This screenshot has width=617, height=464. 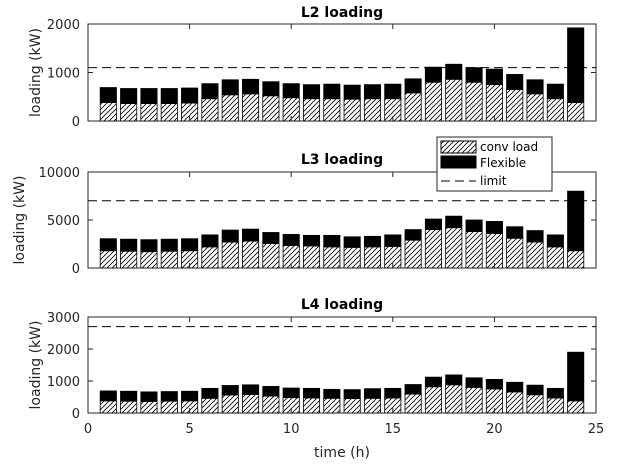 What do you see at coordinates (493, 181) in the screenshot?
I see `legend-label-limit: limit` at bounding box center [493, 181].